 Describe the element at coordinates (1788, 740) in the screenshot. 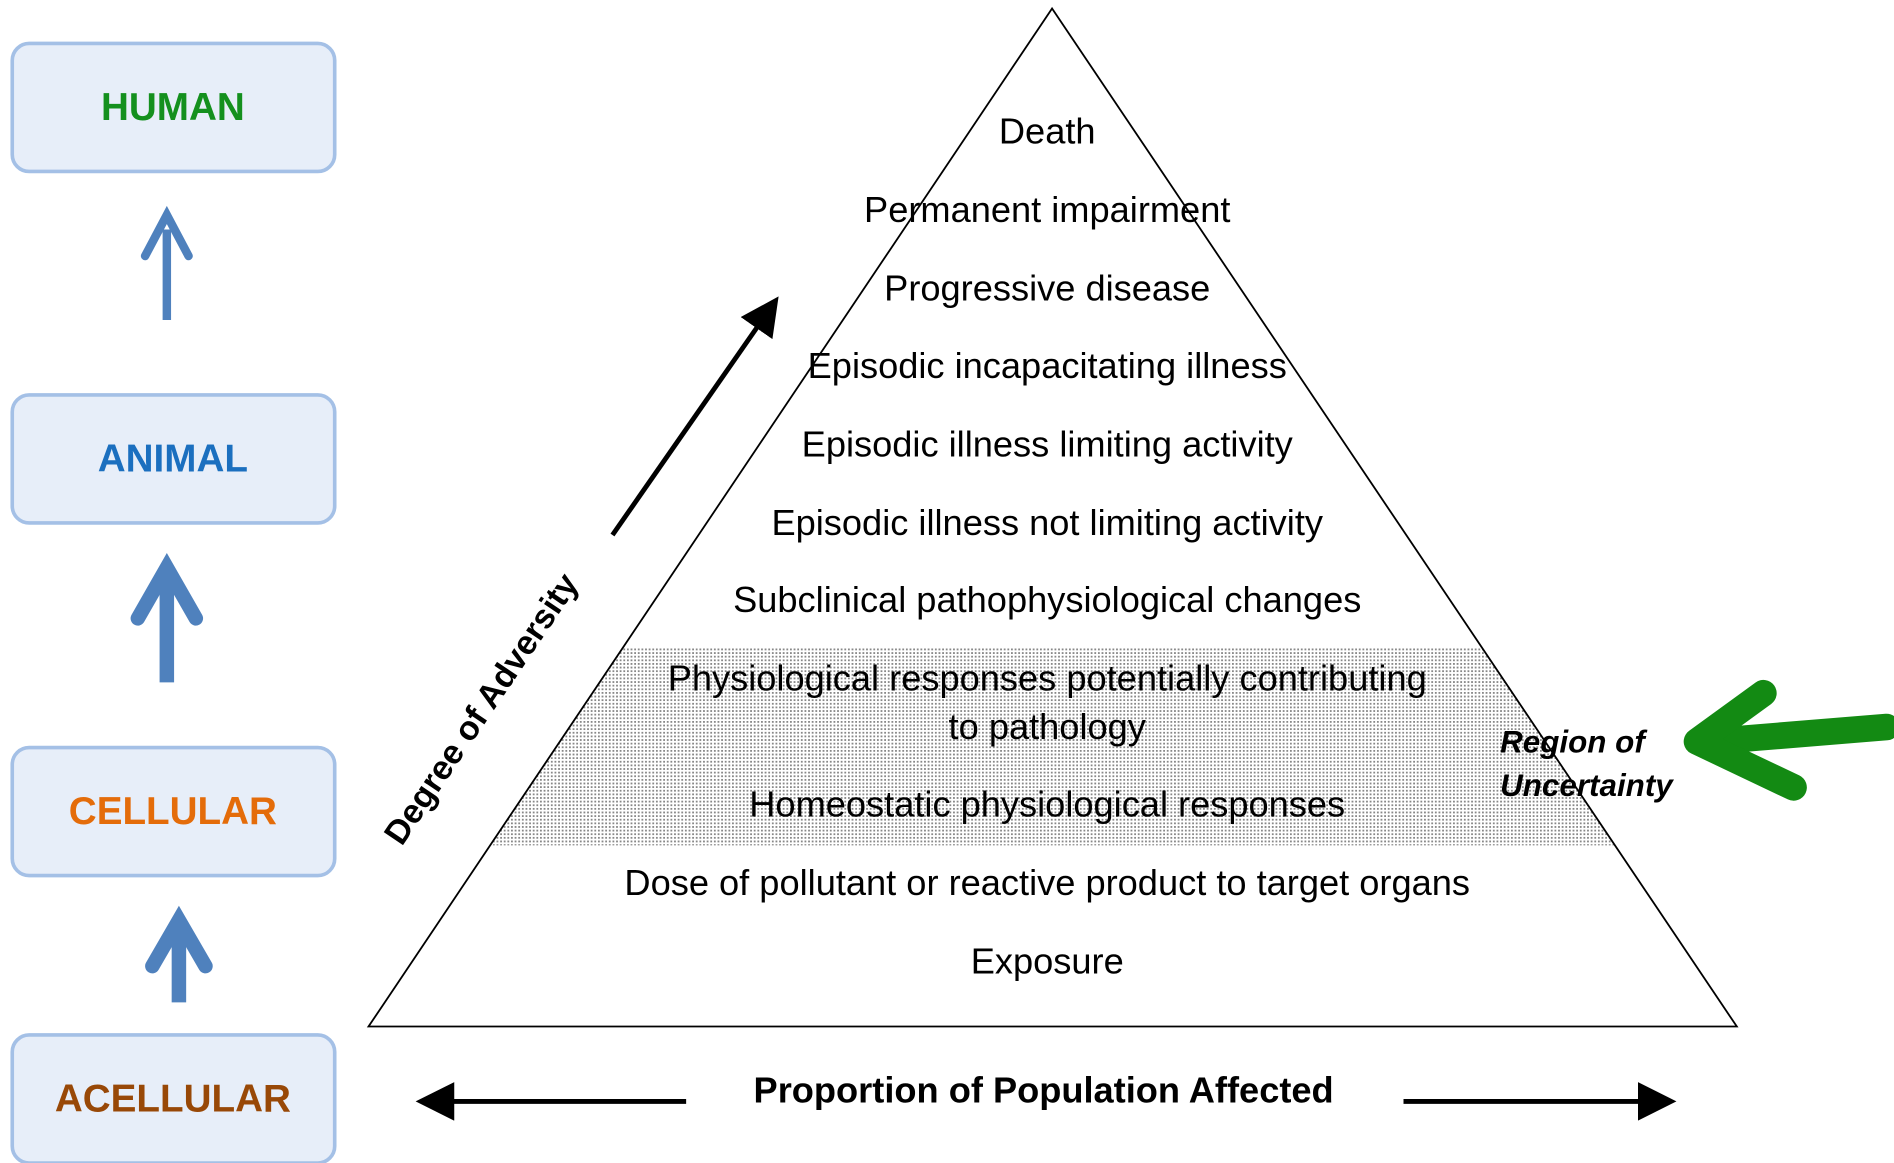

I see `region-arrow` at that location.